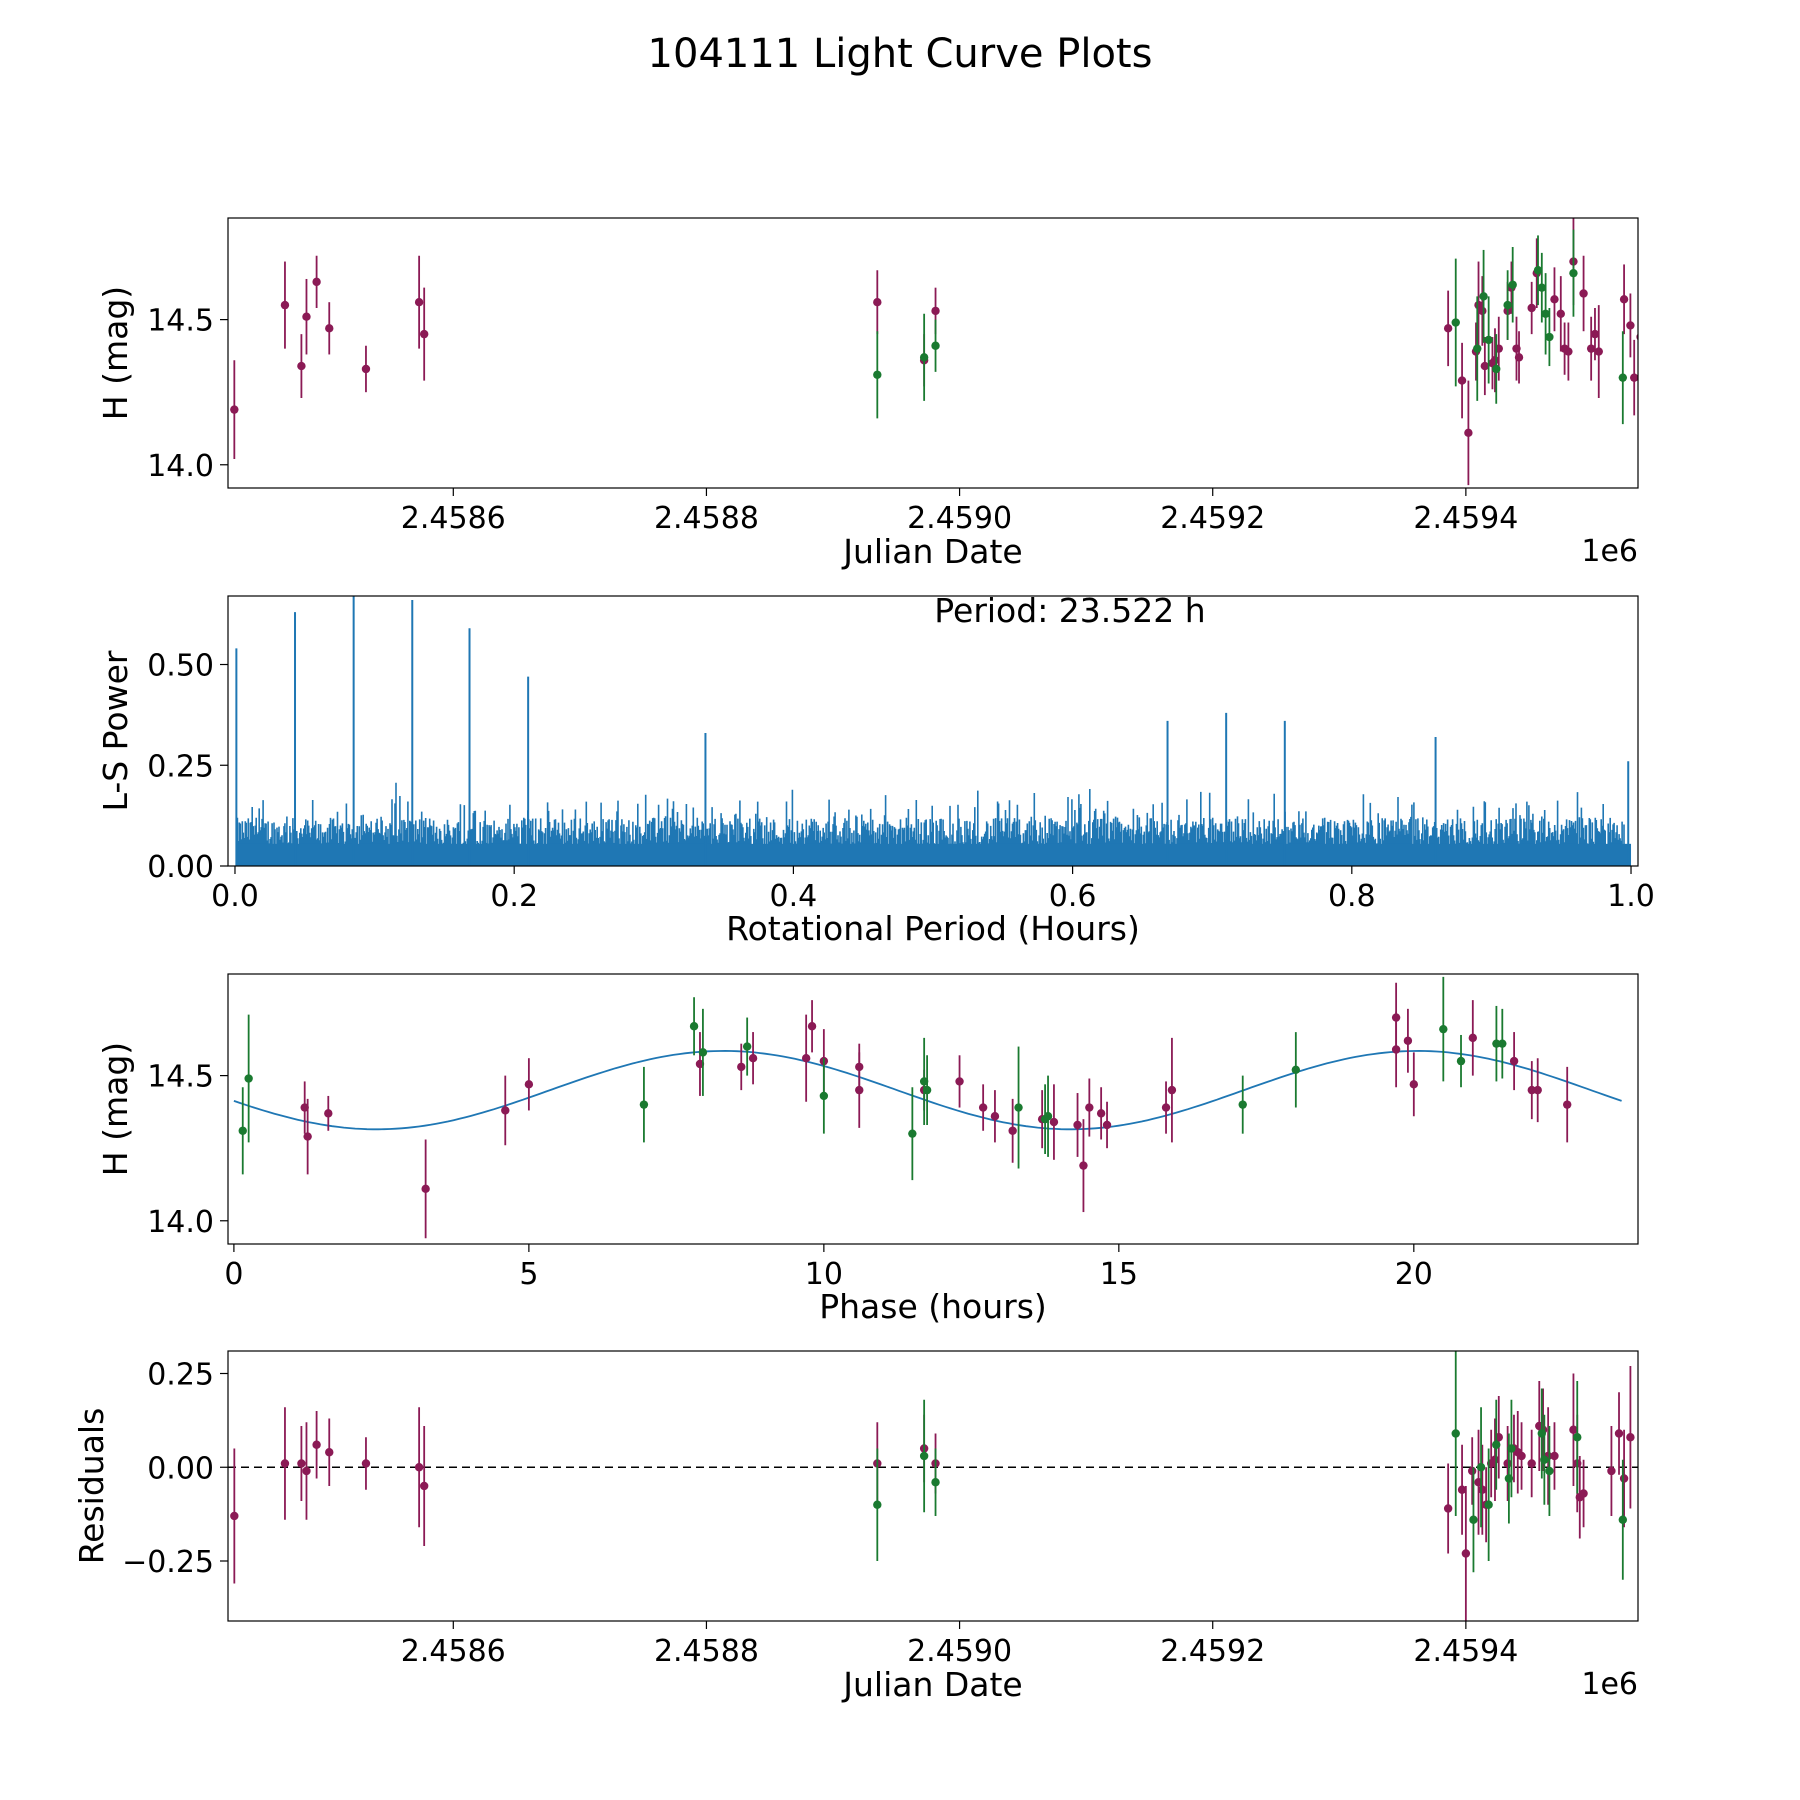 This screenshot has height=1800, width=1800. Describe the element at coordinates (934, 854) in the screenshot. I see `power-floor` at that location.